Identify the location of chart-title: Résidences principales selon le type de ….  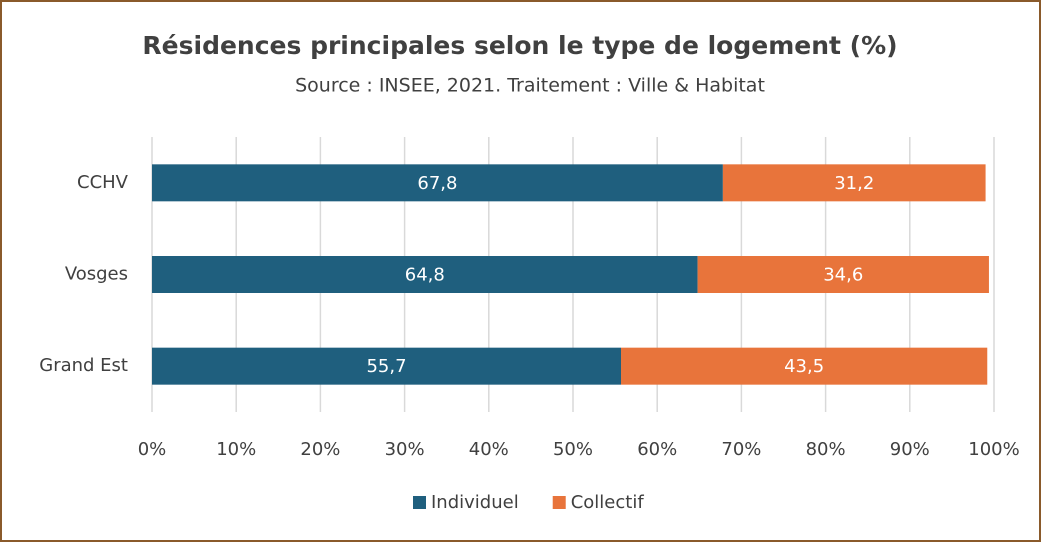
(519, 45).